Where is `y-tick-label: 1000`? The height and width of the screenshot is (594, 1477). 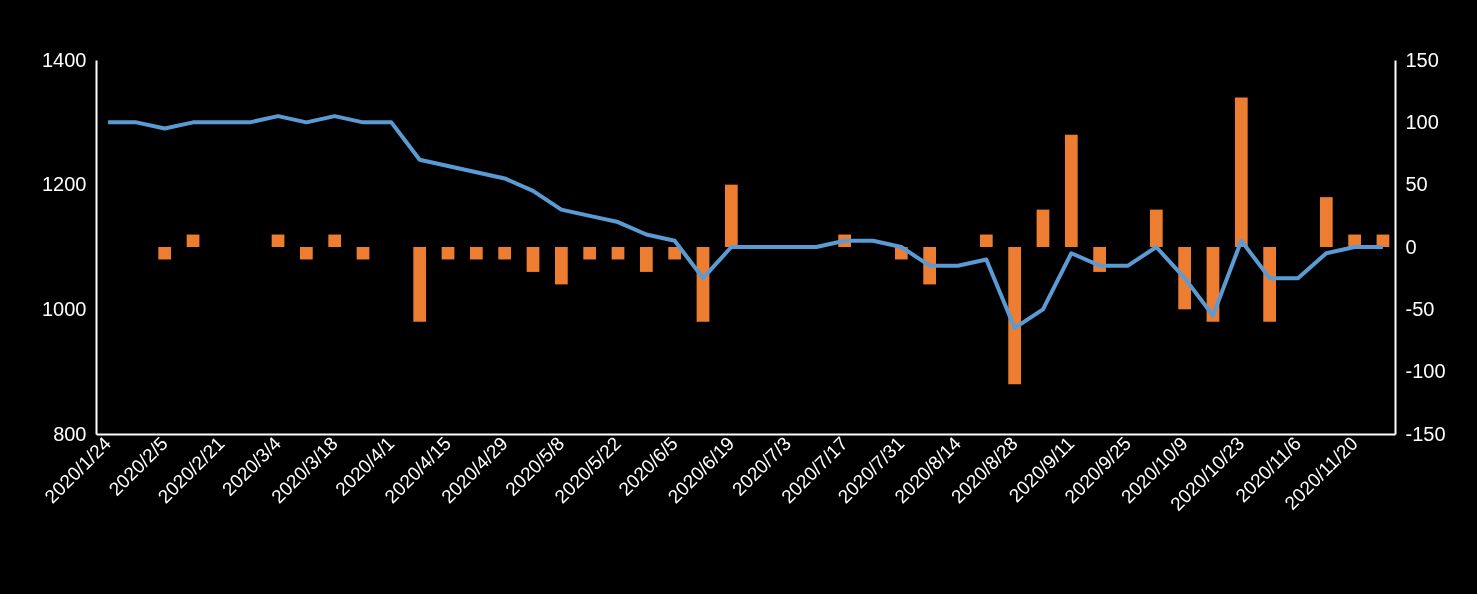
y-tick-label: 1000 is located at coordinates (64, 308).